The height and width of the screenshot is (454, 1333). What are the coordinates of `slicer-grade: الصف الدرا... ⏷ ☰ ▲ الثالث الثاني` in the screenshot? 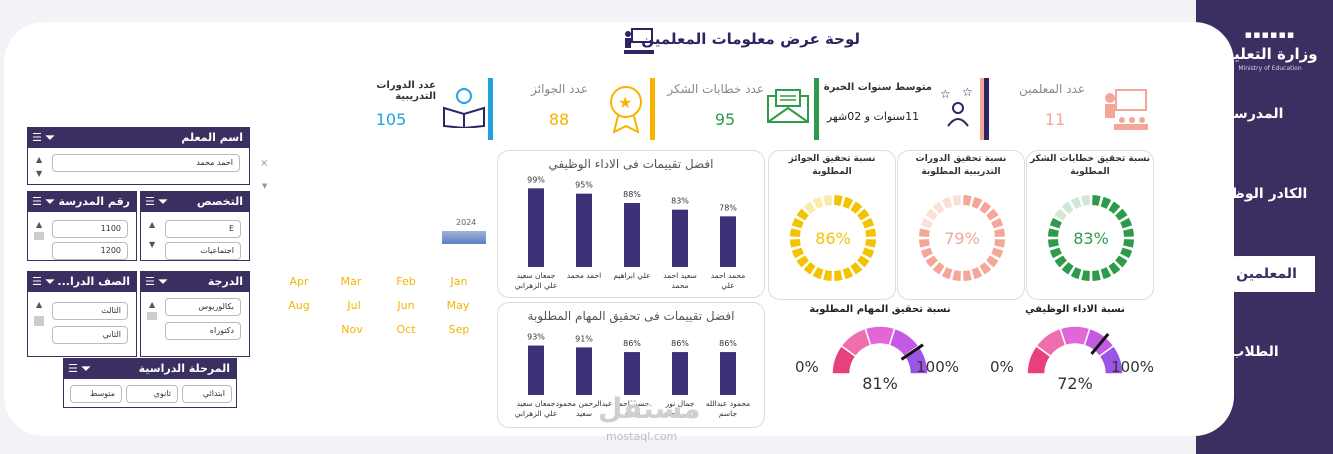 It's located at (82, 314).